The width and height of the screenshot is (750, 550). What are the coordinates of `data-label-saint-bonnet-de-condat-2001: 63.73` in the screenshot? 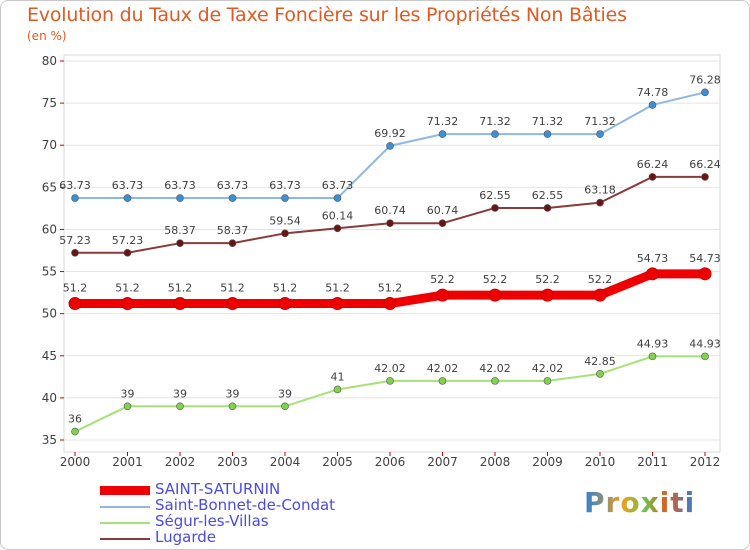 It's located at (128, 185).